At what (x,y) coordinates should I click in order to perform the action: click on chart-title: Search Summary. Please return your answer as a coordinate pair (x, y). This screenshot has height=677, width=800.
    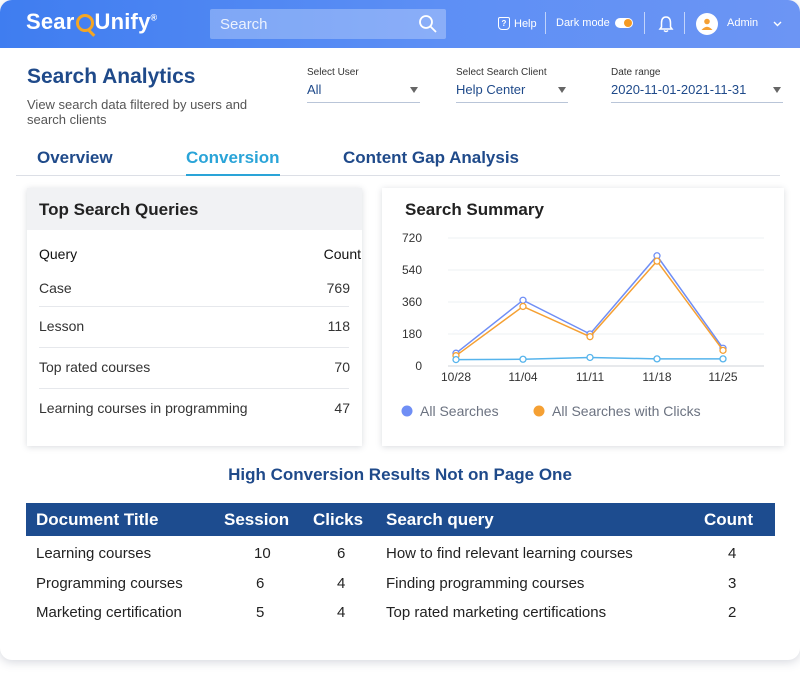
    Looking at the image, I should click on (474, 209).